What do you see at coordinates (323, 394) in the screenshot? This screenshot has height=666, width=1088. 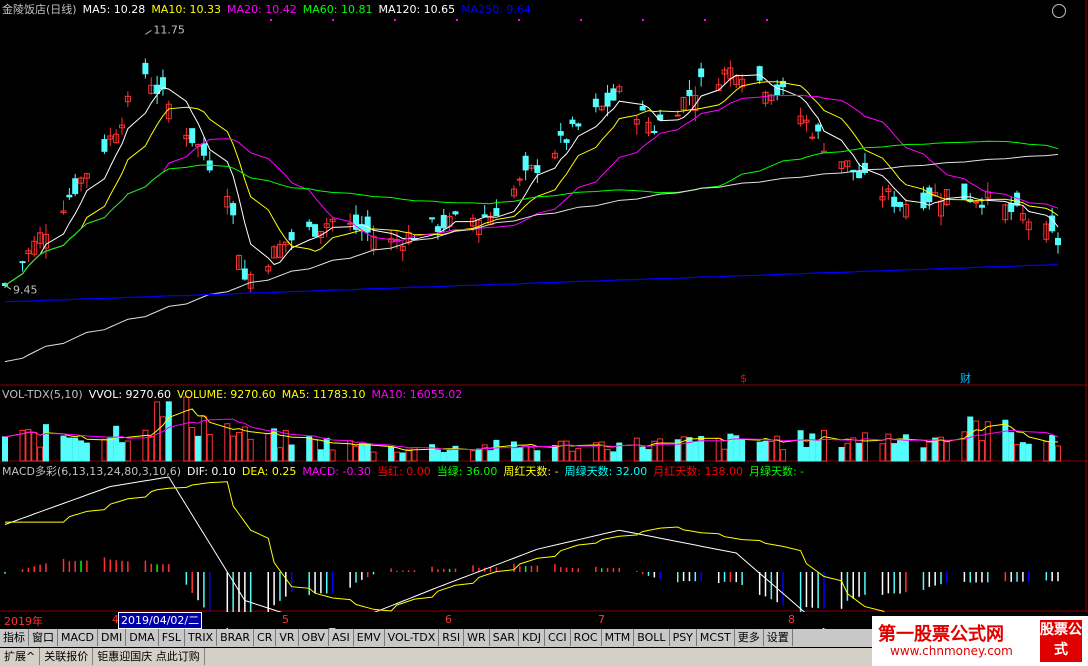 I see `vol-legend-3: MA5: 11783.10` at bounding box center [323, 394].